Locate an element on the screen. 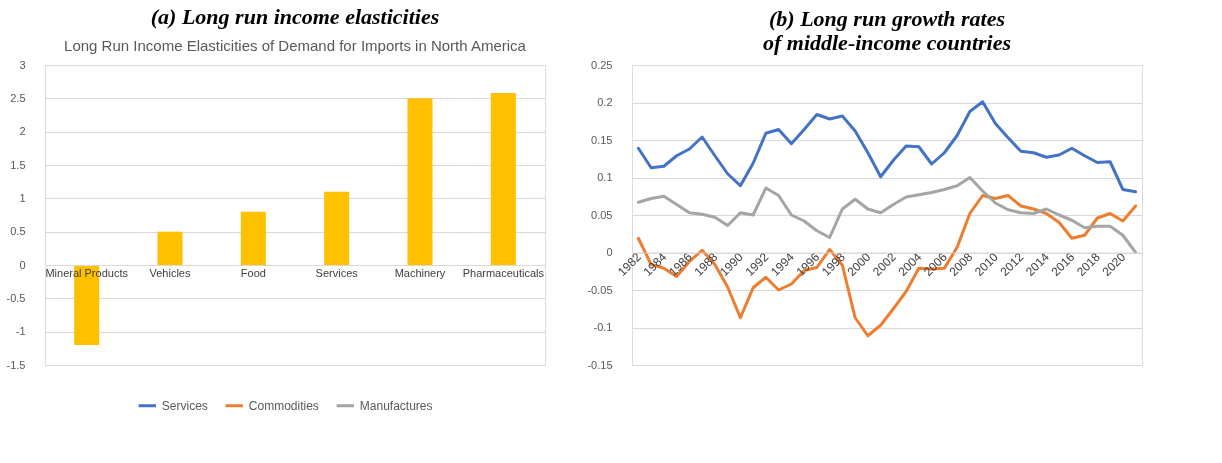 Image resolution: width=1222 pixels, height=463 pixels. x-tick-label: Machinery is located at coordinates (420, 272).